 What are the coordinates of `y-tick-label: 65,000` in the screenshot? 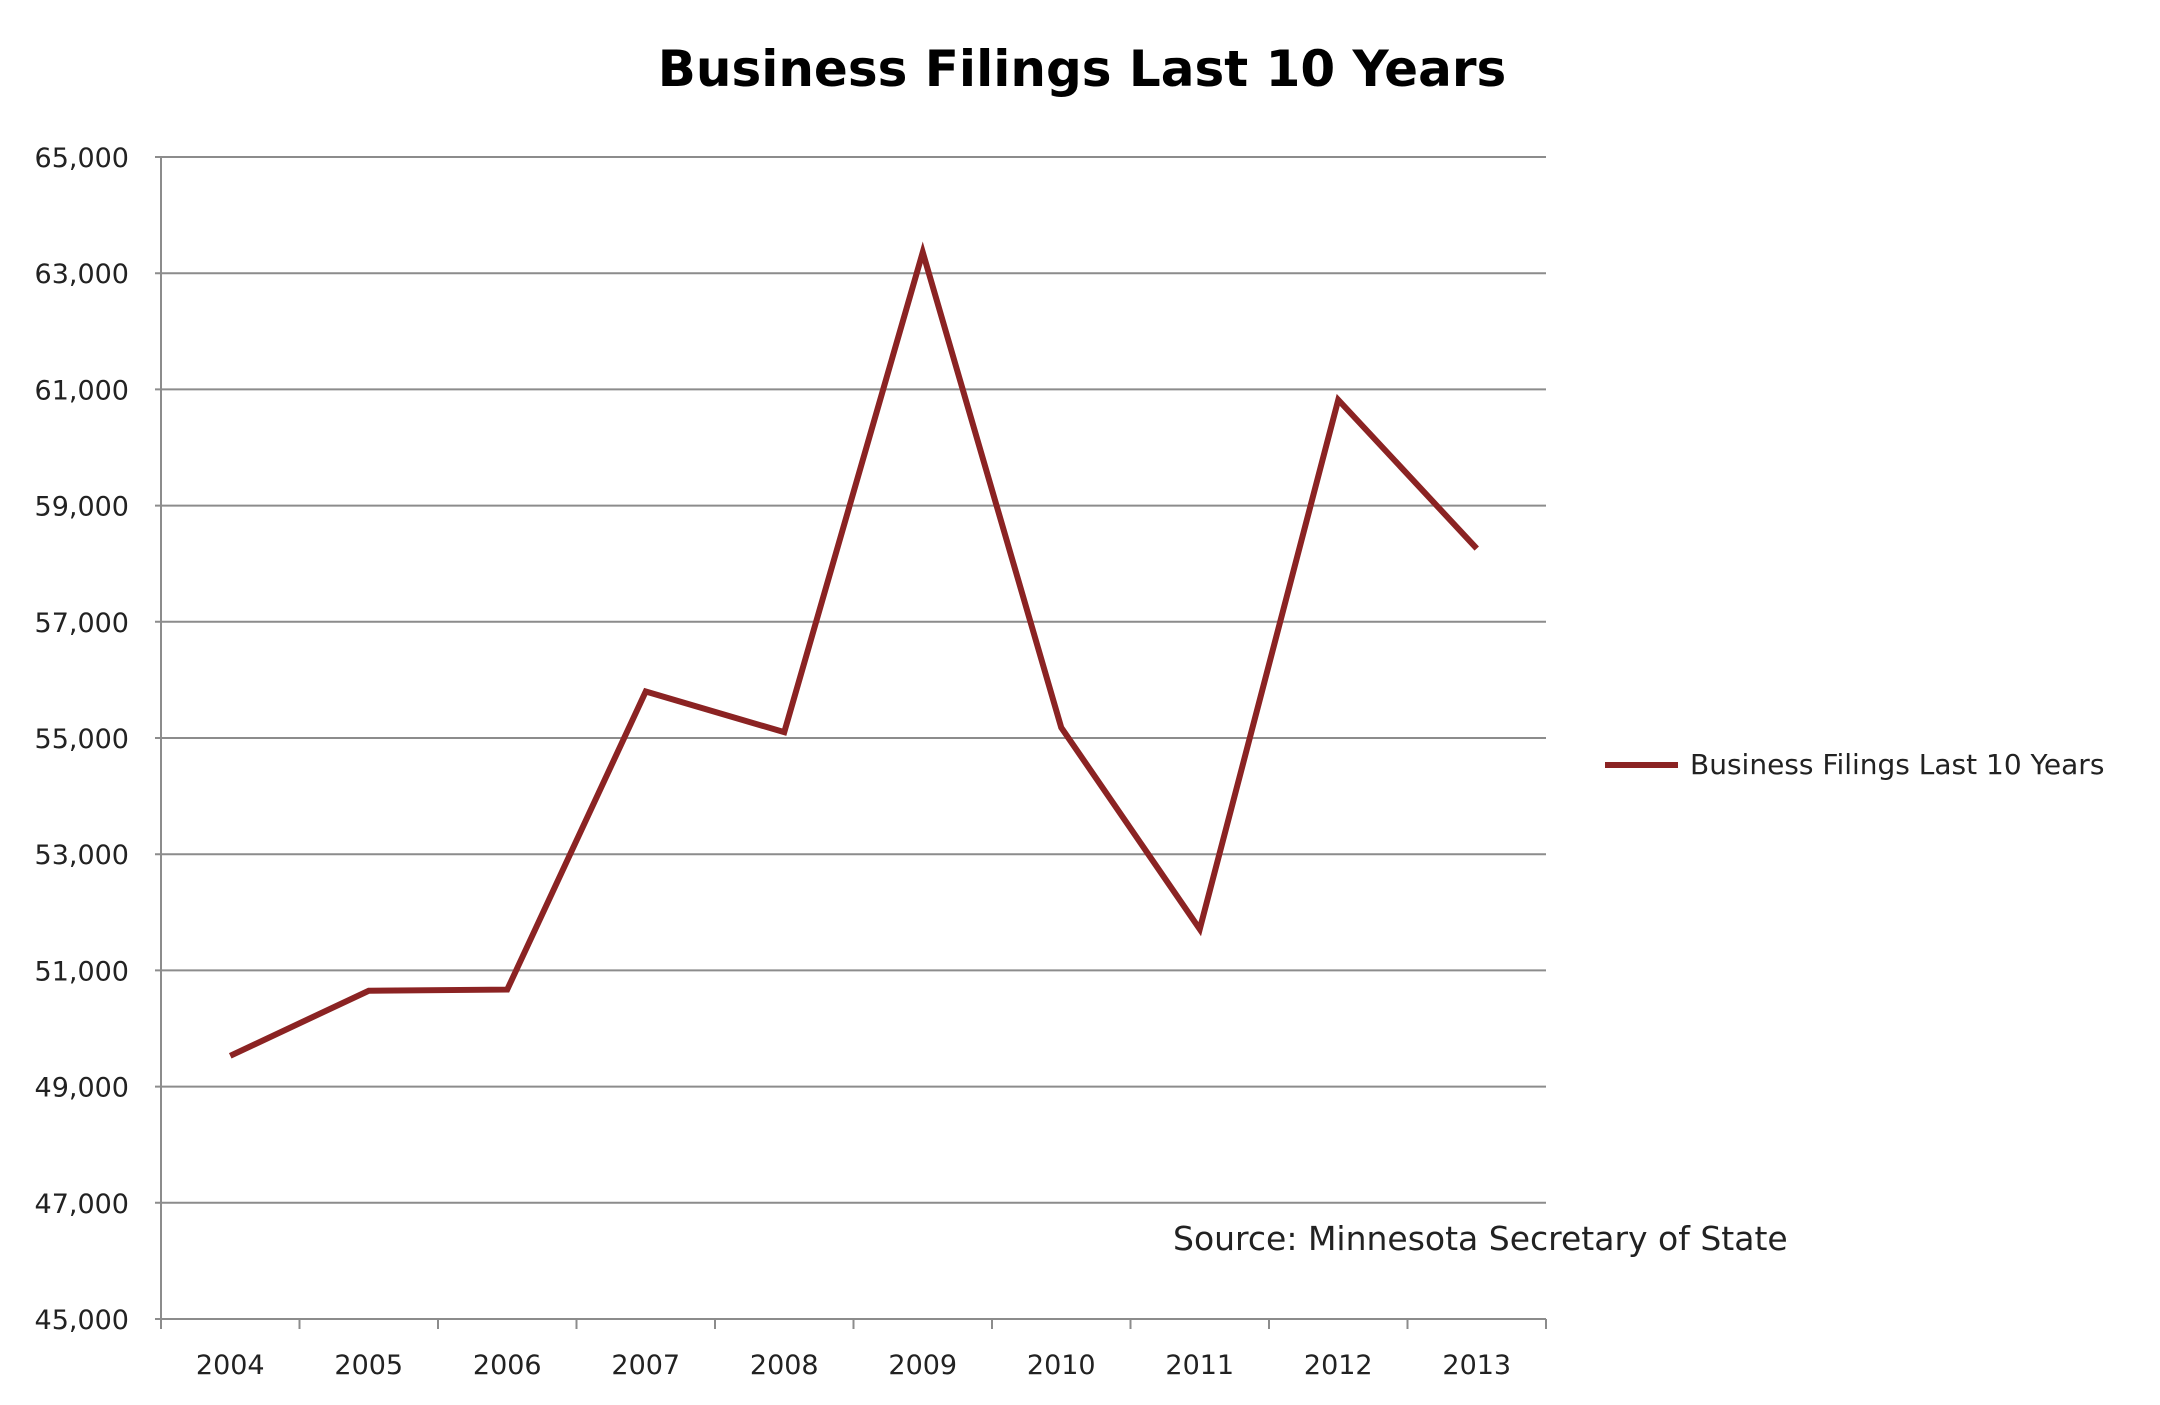 It's located at (82, 158).